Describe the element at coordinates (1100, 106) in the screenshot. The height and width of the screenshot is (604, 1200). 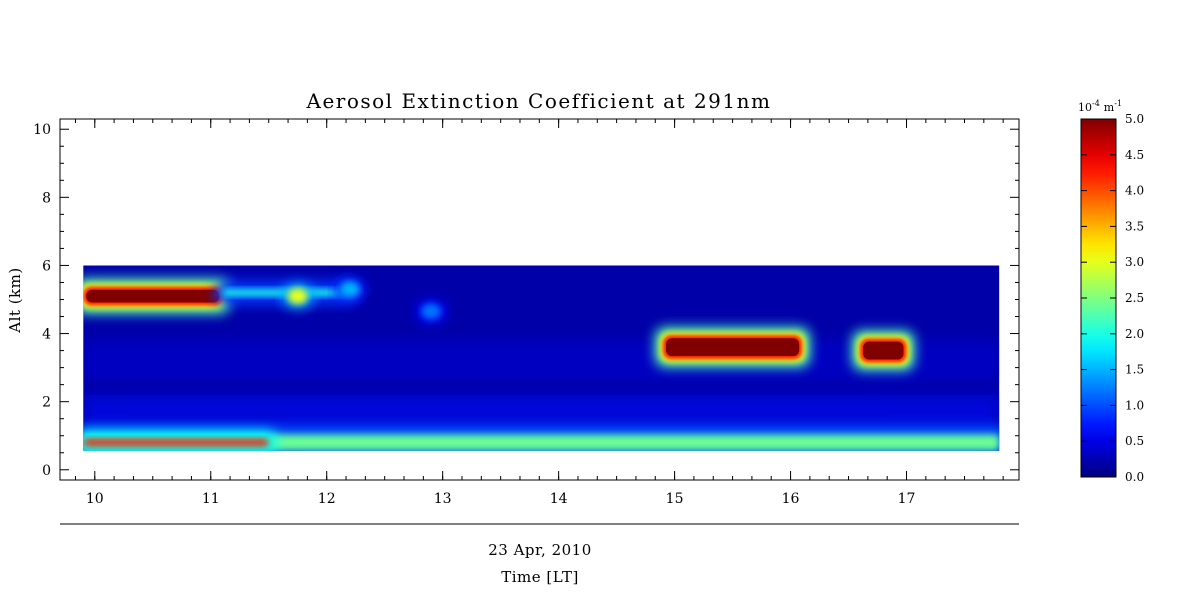
I see `colorbar-unit: 10-4 m-1` at that location.